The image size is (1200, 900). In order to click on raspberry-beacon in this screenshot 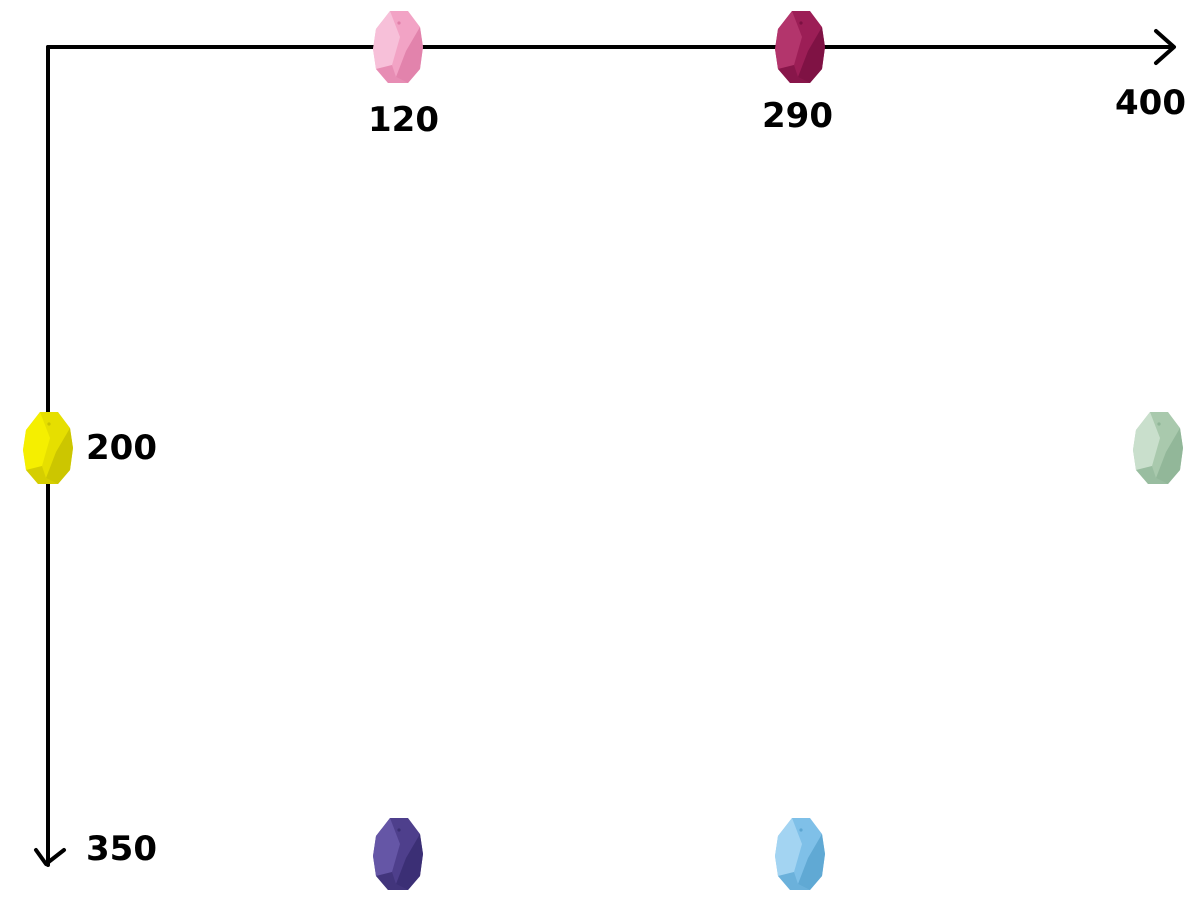, I will do `click(800, 47)`.